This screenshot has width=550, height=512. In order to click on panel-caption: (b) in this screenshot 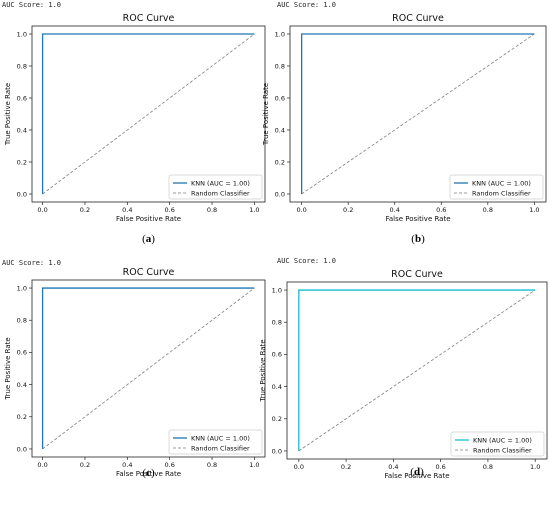, I will do `click(418, 239)`.